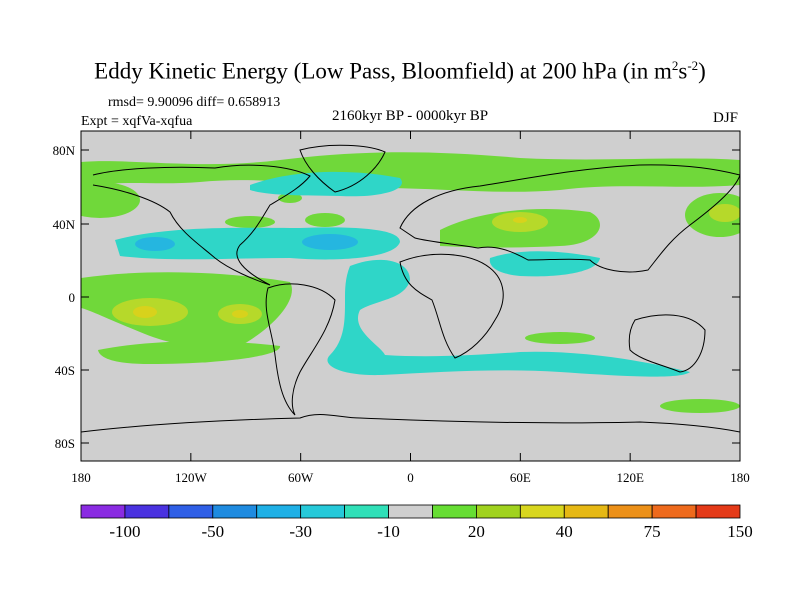  Describe the element at coordinates (410, 116) in the screenshot. I see `period-label: 2160kyr BP - 0000kyr BP` at that location.